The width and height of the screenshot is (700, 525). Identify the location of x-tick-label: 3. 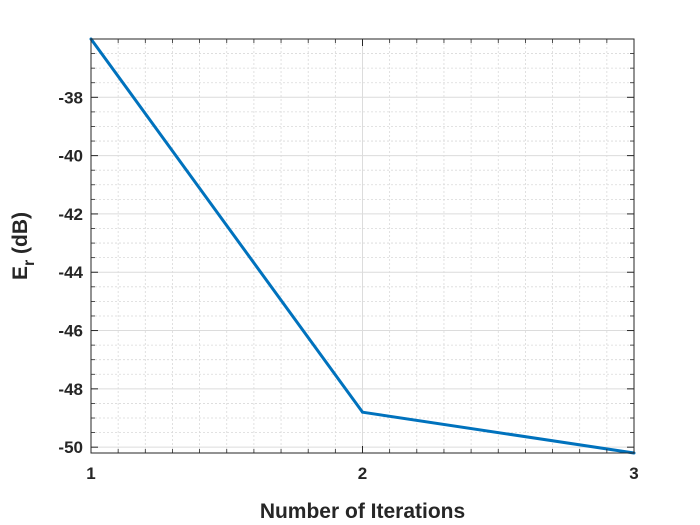
(633, 473).